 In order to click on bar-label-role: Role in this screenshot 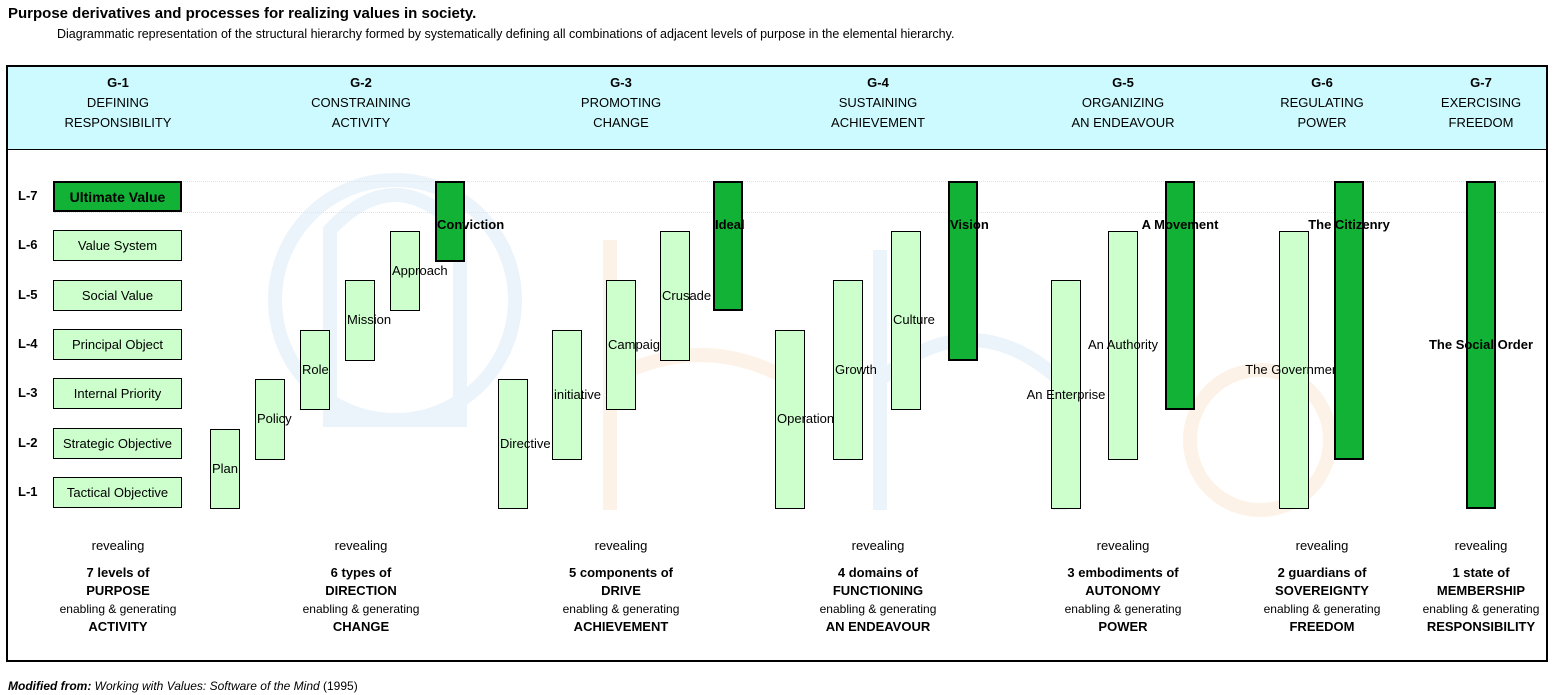, I will do `click(315, 369)`.